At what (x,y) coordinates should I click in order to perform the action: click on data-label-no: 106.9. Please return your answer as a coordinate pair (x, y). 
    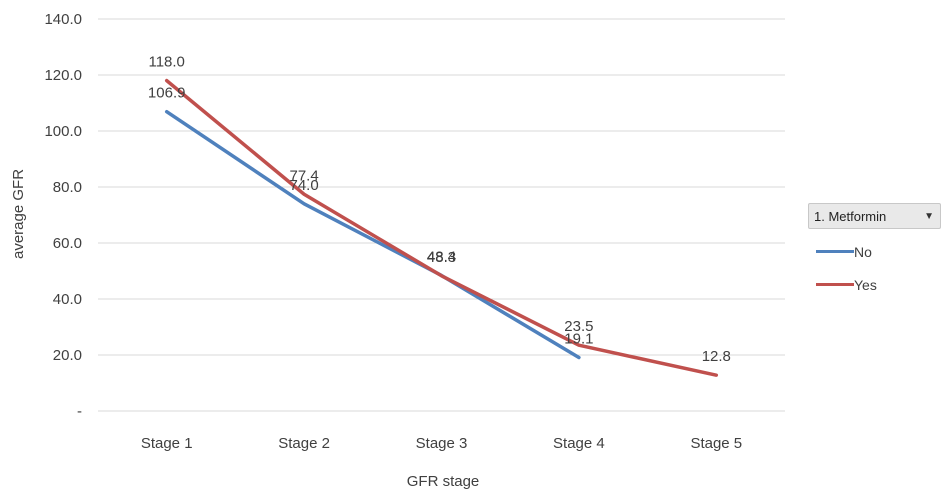
    Looking at the image, I should click on (167, 93).